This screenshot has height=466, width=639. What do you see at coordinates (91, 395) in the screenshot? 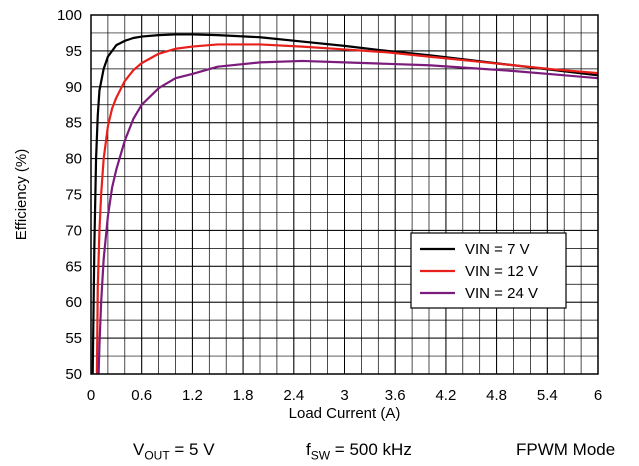
I see `x-tick-label: 0` at bounding box center [91, 395].